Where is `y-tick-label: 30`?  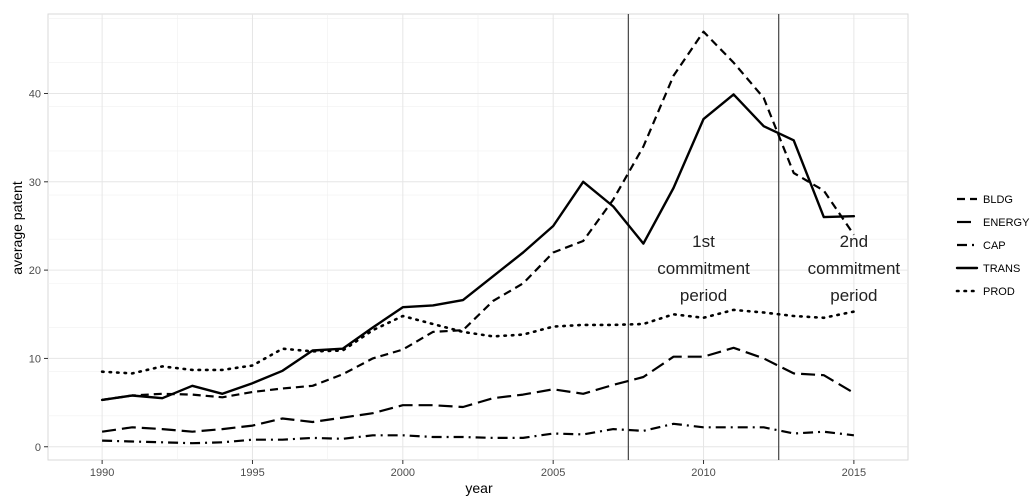
y-tick-label: 30 is located at coordinates (35, 183).